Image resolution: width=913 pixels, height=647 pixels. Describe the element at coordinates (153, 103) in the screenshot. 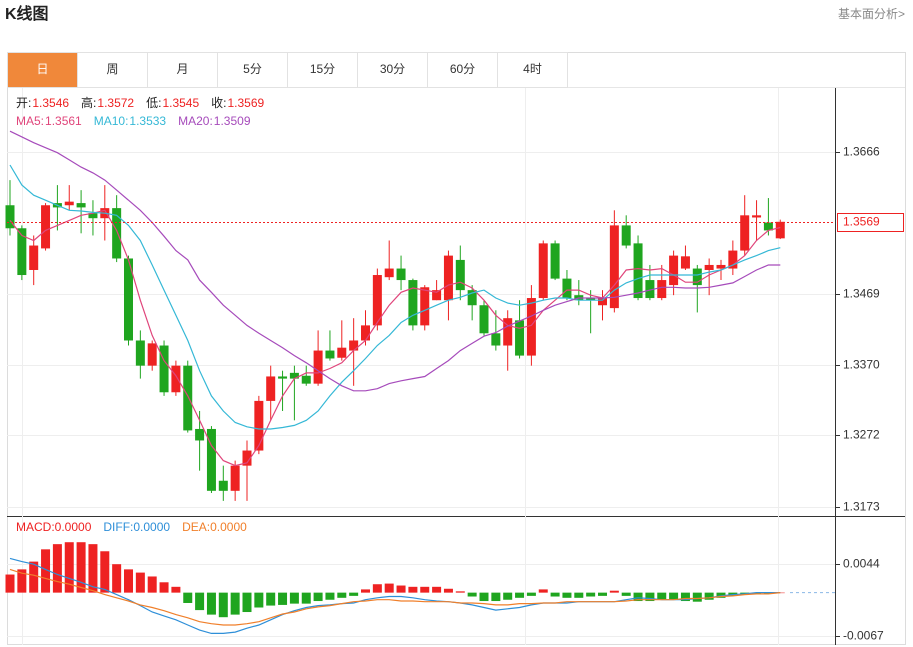

I see `legend-text: 低:` at that location.